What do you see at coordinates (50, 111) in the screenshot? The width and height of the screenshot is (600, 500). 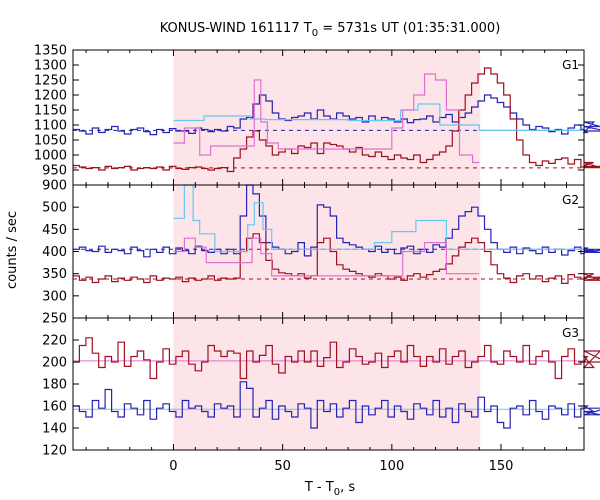 I see `y-tick-label: 1150` at bounding box center [50, 111].